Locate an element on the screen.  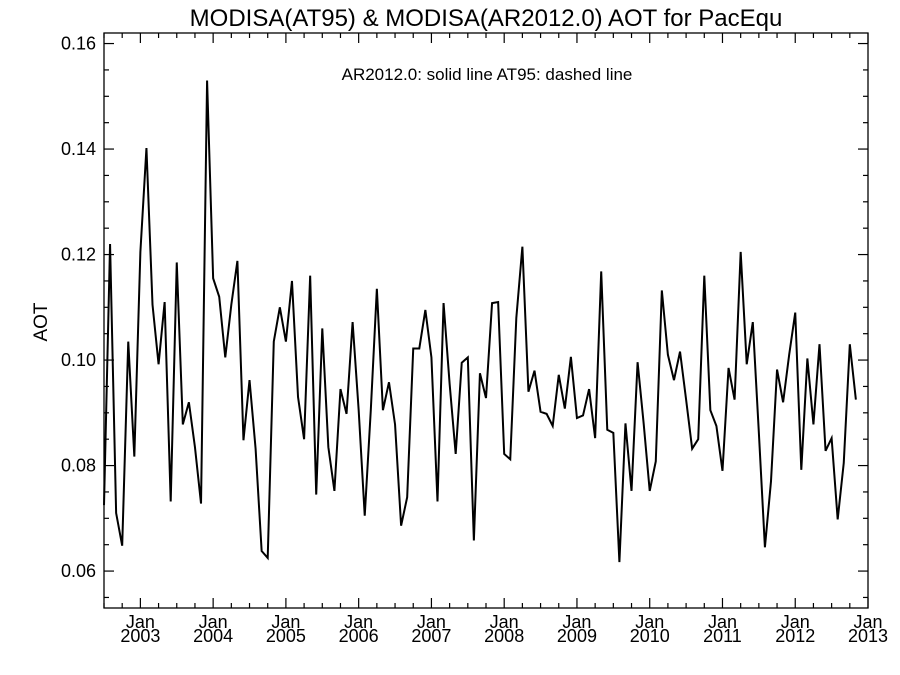
y-tick-label: 0.08 is located at coordinates (78, 466).